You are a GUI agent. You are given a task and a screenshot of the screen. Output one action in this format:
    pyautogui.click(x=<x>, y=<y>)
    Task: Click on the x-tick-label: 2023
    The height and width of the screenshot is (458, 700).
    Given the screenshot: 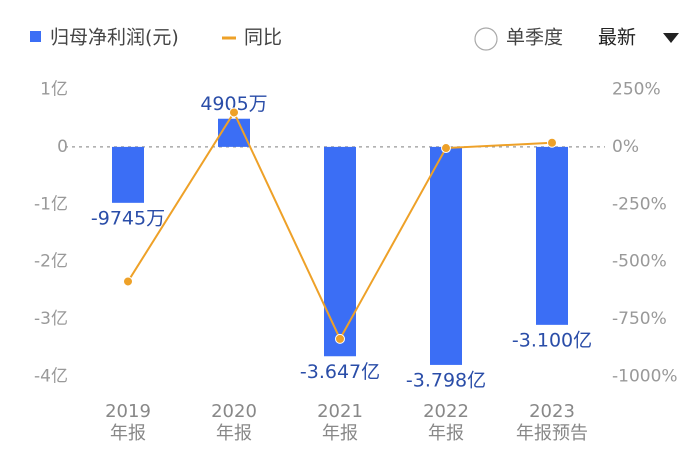 What is the action you would take?
    pyautogui.click(x=552, y=411)
    